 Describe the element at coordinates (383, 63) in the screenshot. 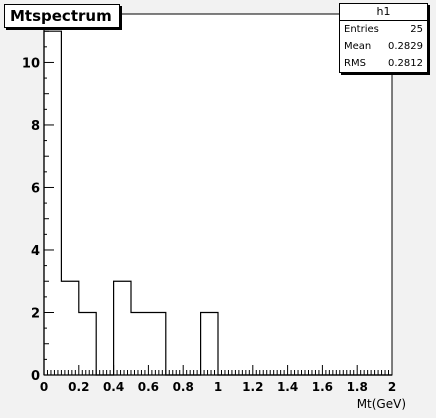

I see `stats-row-rms: RMS 0.2812` at that location.